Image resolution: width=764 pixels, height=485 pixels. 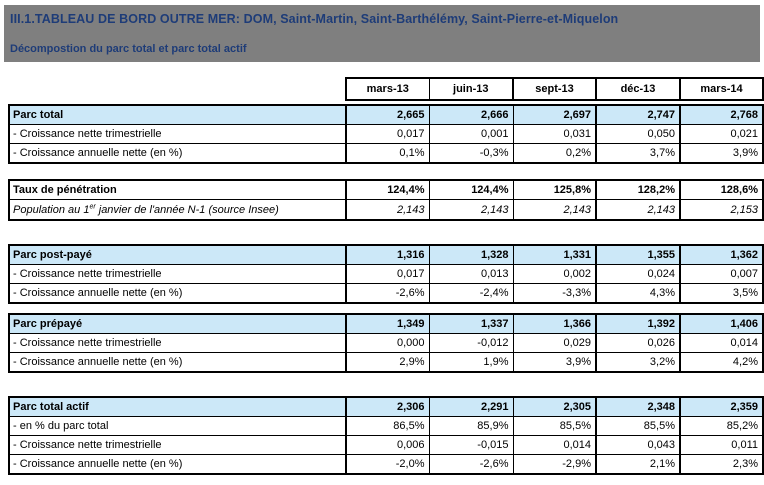 I want to click on cell: -0,3%, so click(x=471, y=153).